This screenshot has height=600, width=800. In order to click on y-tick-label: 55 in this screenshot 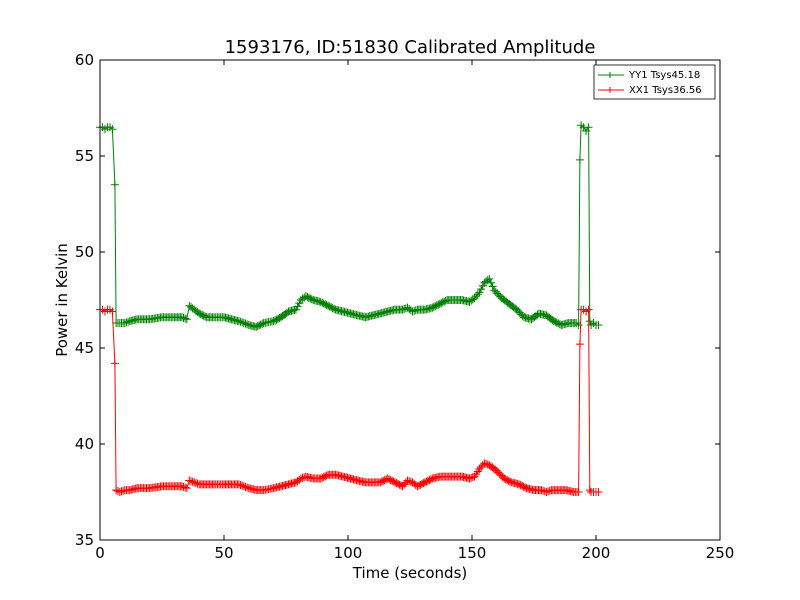, I will do `click(84, 156)`.